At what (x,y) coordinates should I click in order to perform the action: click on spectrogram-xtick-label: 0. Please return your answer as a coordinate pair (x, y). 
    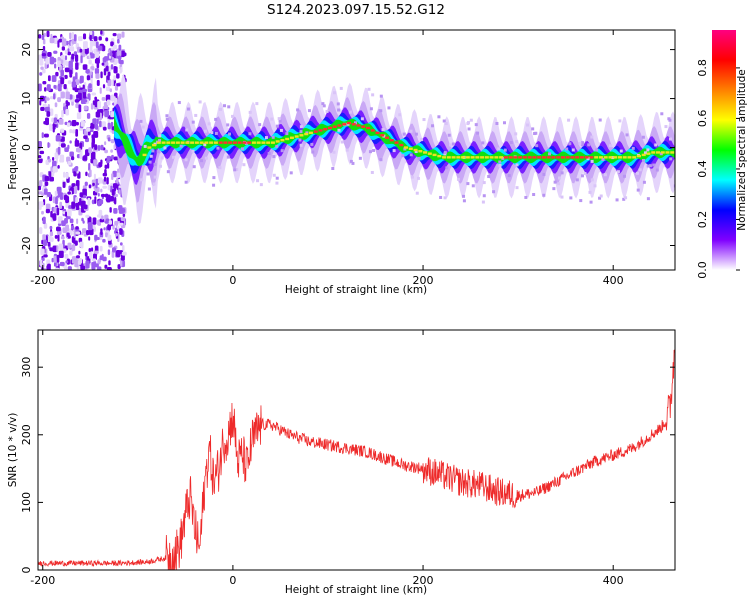
    Looking at the image, I should click on (232, 280).